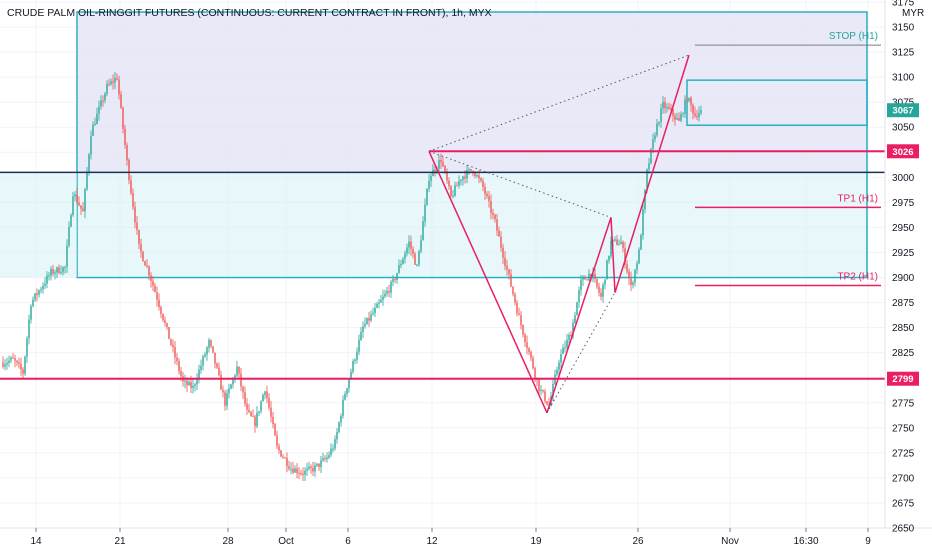  I want to click on x-tick-label: 16:30, so click(805, 541).